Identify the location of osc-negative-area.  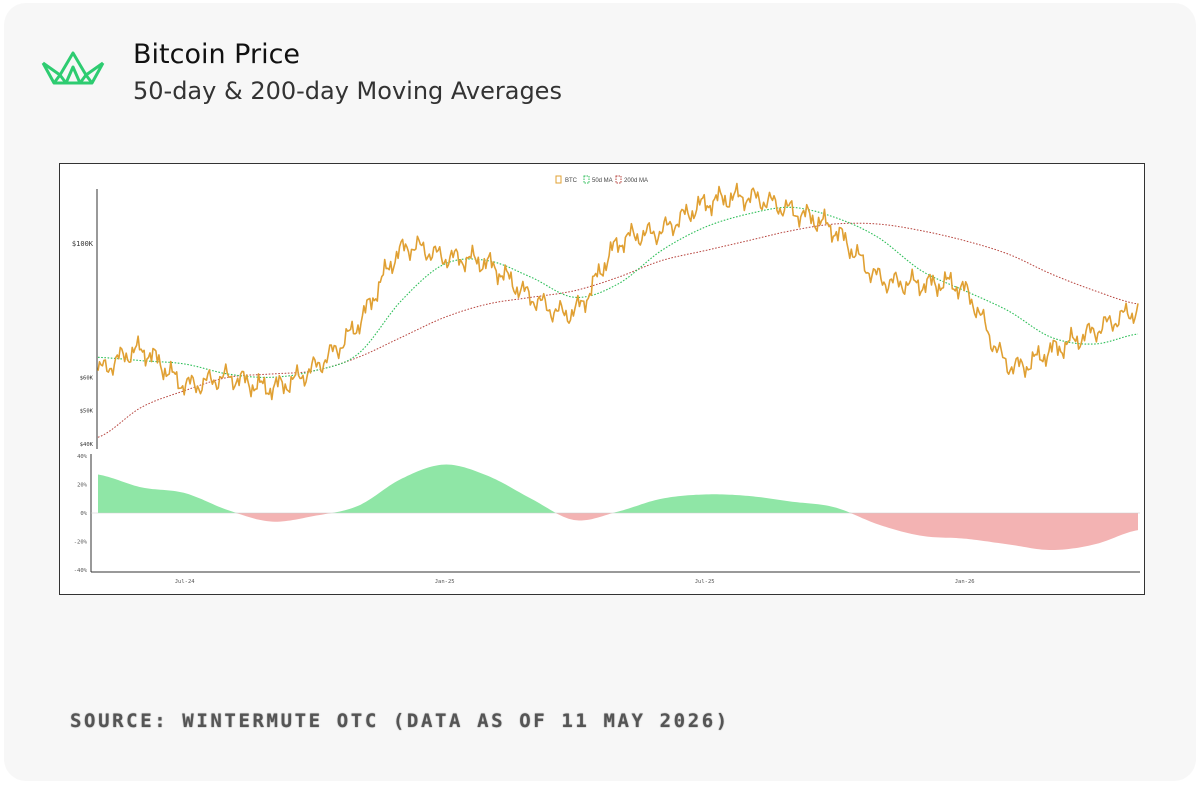
(618, 531).